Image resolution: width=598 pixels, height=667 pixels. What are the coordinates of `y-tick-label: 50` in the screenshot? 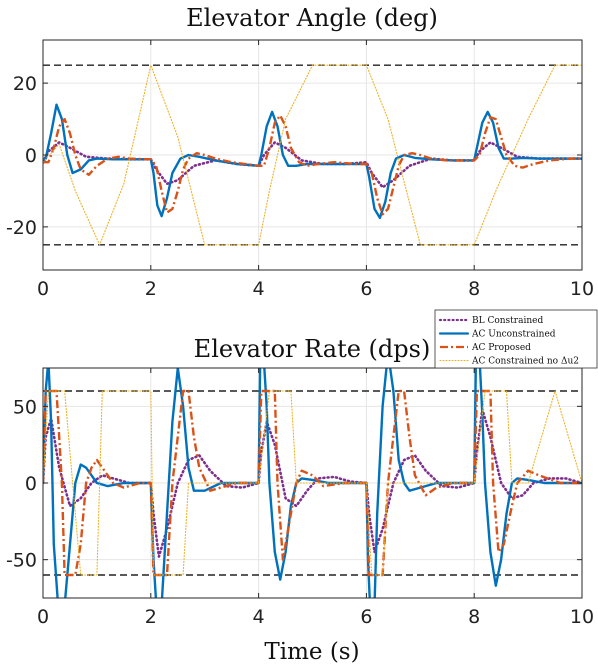 It's located at (25, 407).